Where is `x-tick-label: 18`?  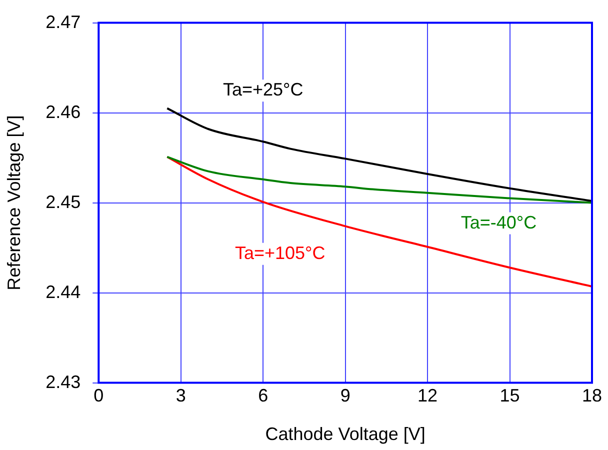
x-tick-label: 18 is located at coordinates (592, 396).